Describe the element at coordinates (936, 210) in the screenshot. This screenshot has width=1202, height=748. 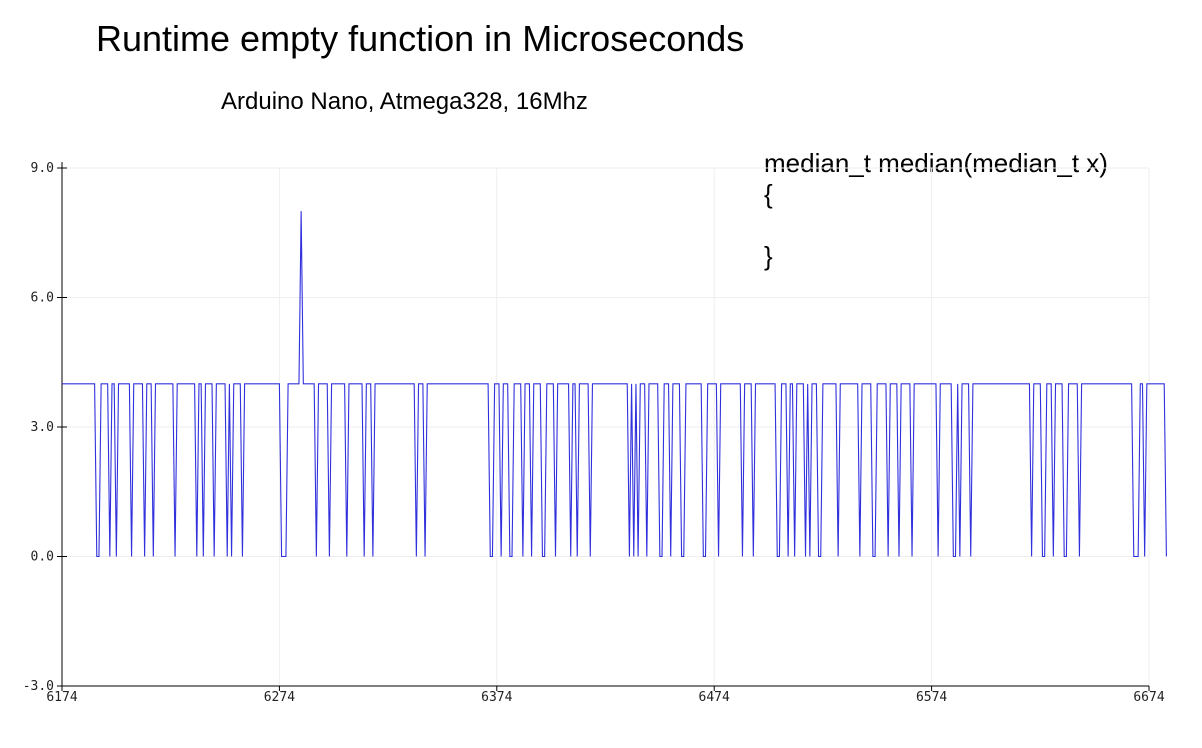
I see `code-annotation: median_t median(median_t x) { }` at that location.